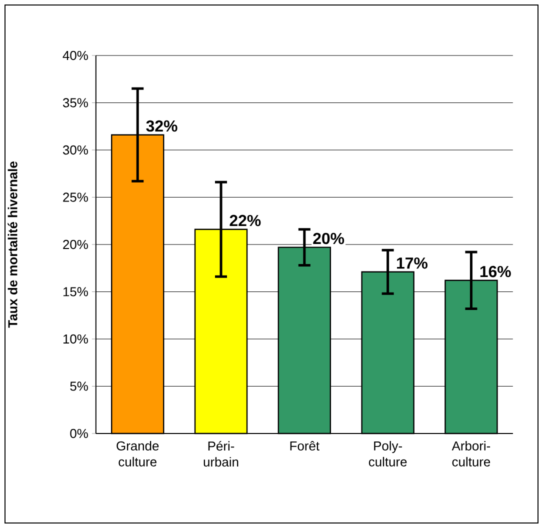  I want to click on data-label: 22%, so click(245, 220).